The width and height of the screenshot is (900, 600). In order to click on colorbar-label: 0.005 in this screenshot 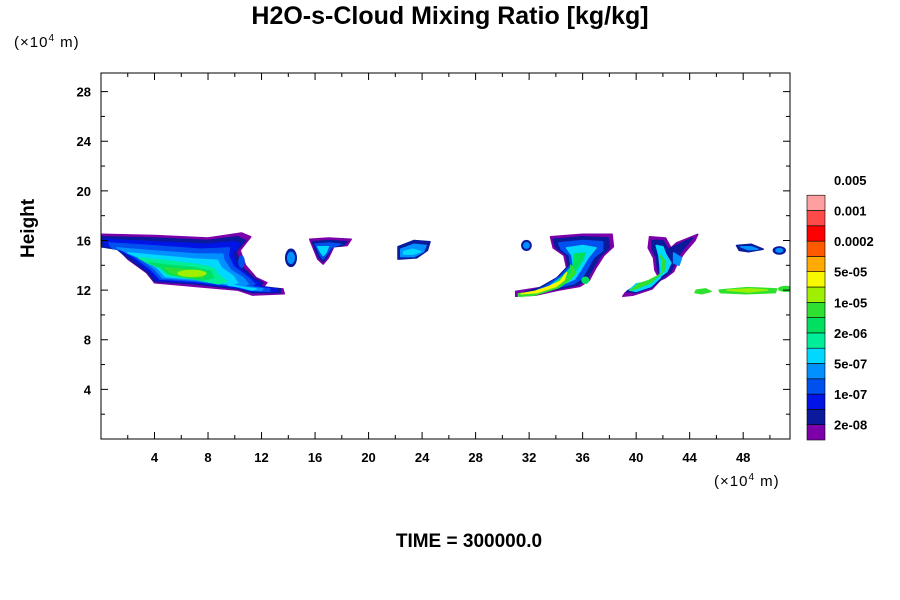, I will do `click(850, 180)`.